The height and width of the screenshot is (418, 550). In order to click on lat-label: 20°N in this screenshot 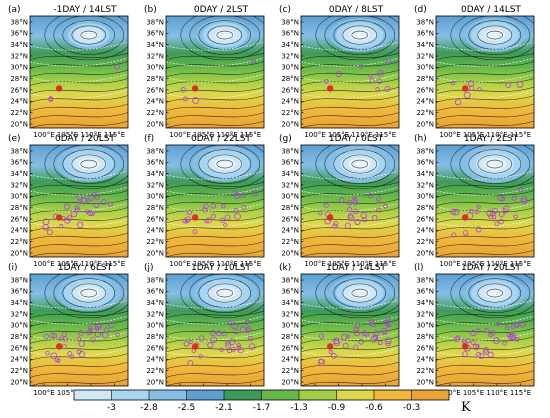, I will do `click(19, 382)`.